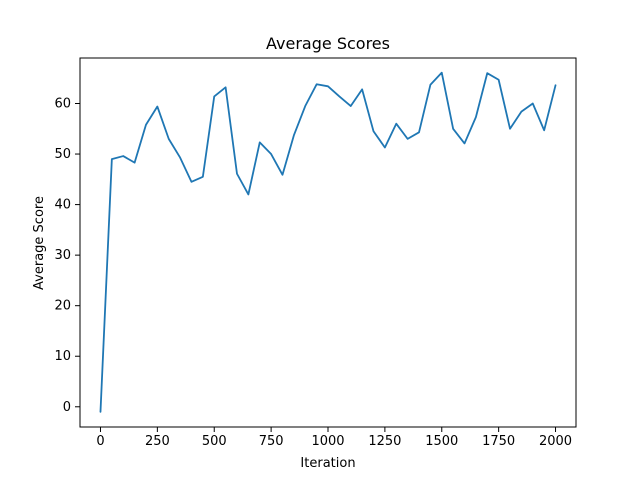 This screenshot has height=480, width=640. What do you see at coordinates (327, 463) in the screenshot?
I see `x-axis-label: Iteration` at bounding box center [327, 463].